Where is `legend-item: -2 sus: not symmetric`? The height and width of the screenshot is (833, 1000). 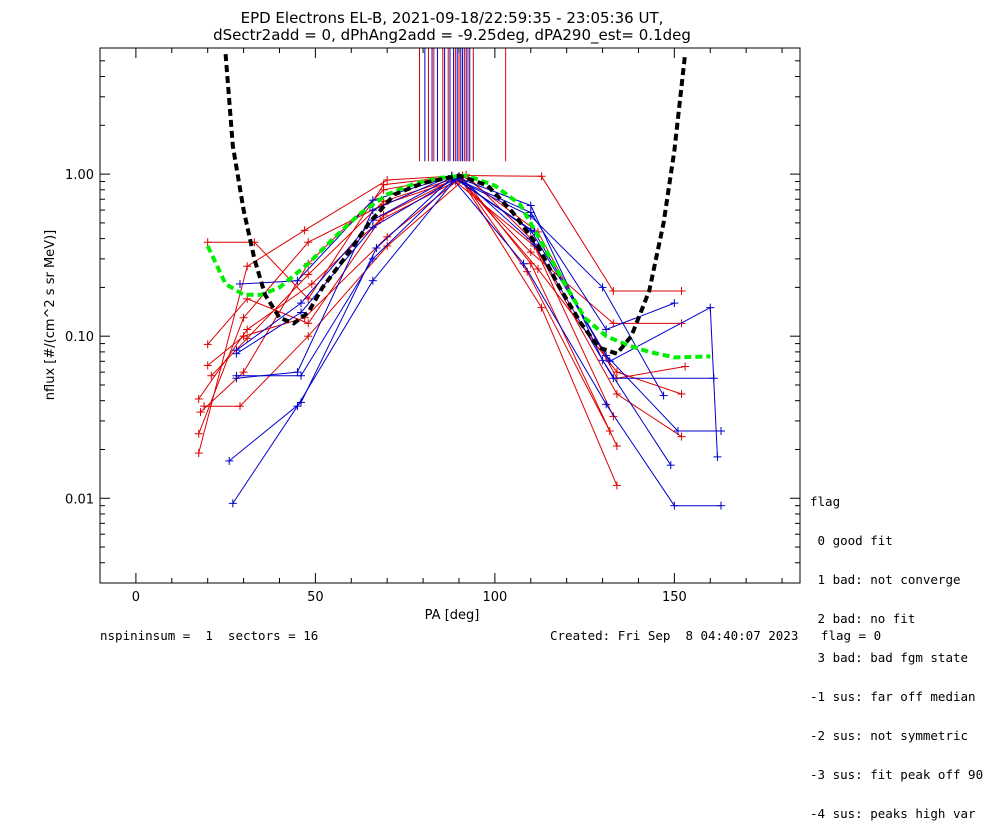 legend-item: -2 sus: not symmetric is located at coordinates (889, 735).